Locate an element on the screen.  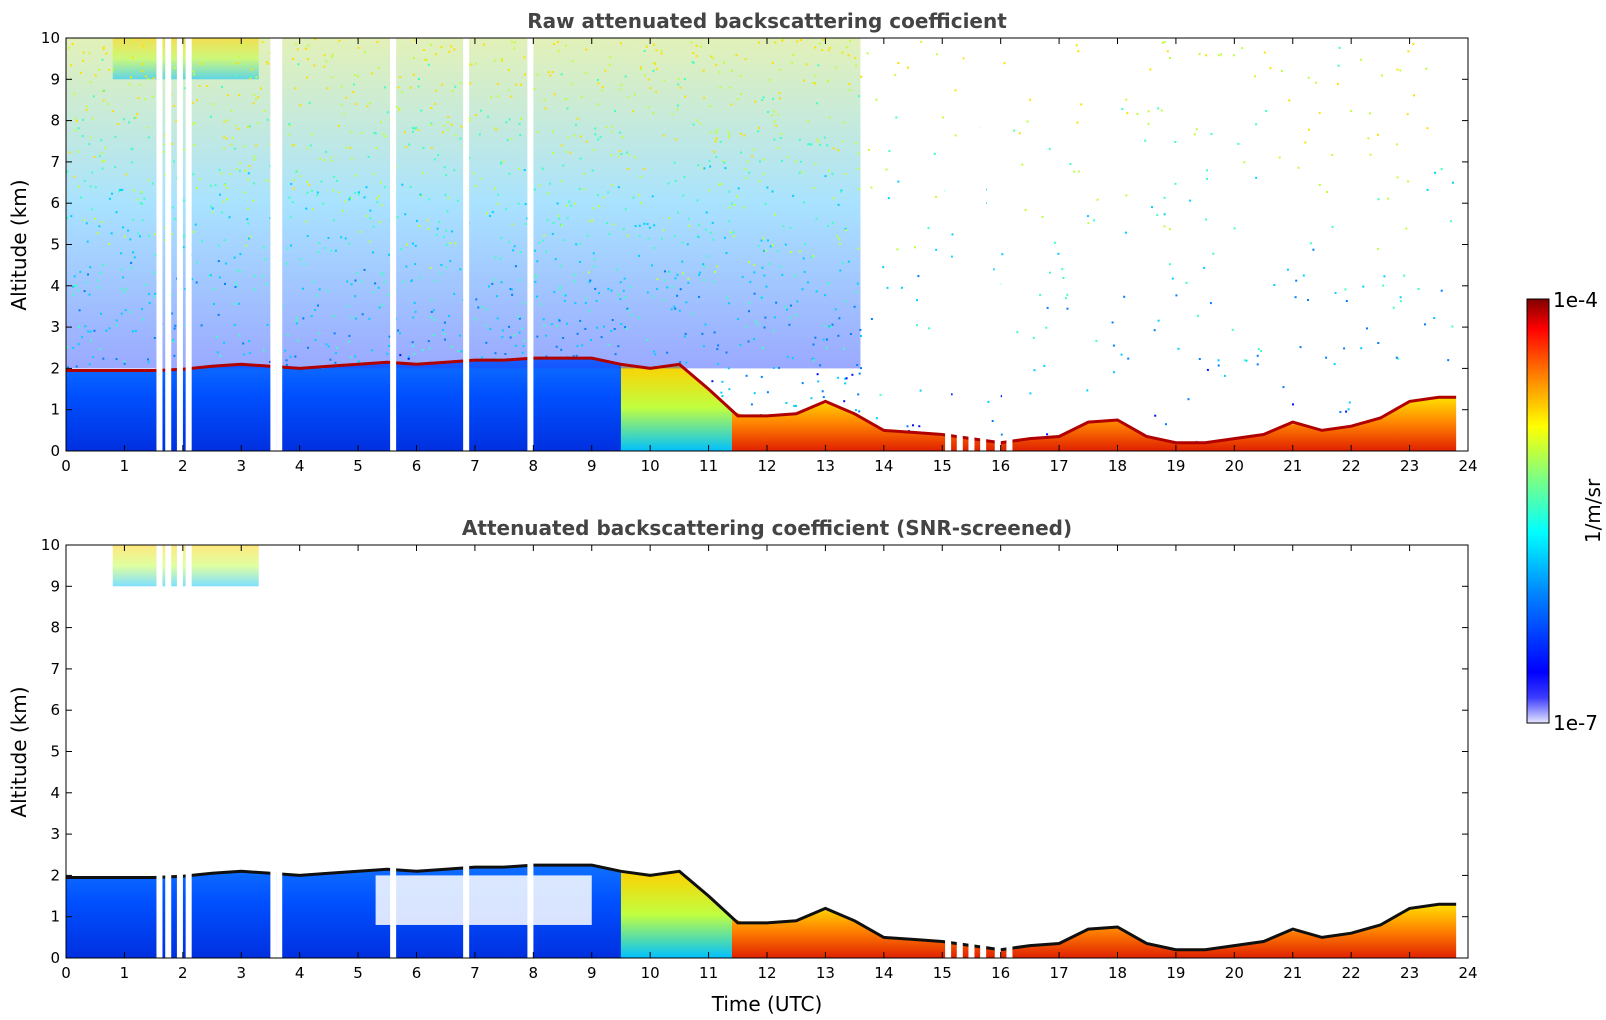
colorbar-min-label: 1e-7 is located at coordinates (1575, 723).